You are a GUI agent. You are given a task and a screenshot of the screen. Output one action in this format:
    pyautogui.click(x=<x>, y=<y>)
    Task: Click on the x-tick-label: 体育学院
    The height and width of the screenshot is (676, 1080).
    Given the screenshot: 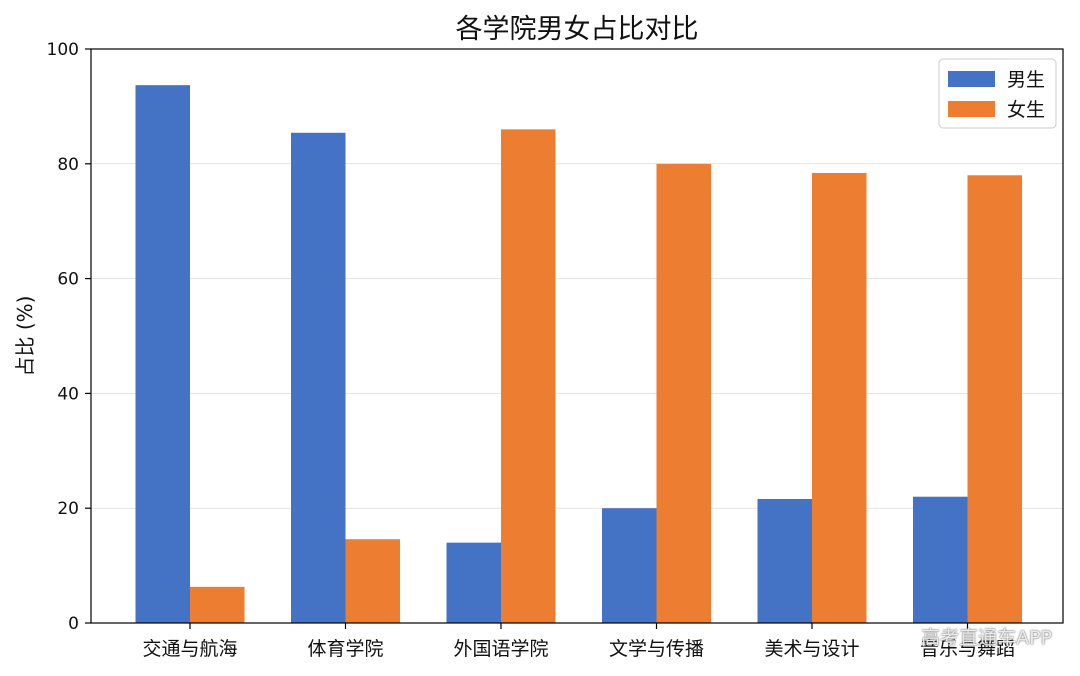 What is the action you would take?
    pyautogui.click(x=345, y=649)
    